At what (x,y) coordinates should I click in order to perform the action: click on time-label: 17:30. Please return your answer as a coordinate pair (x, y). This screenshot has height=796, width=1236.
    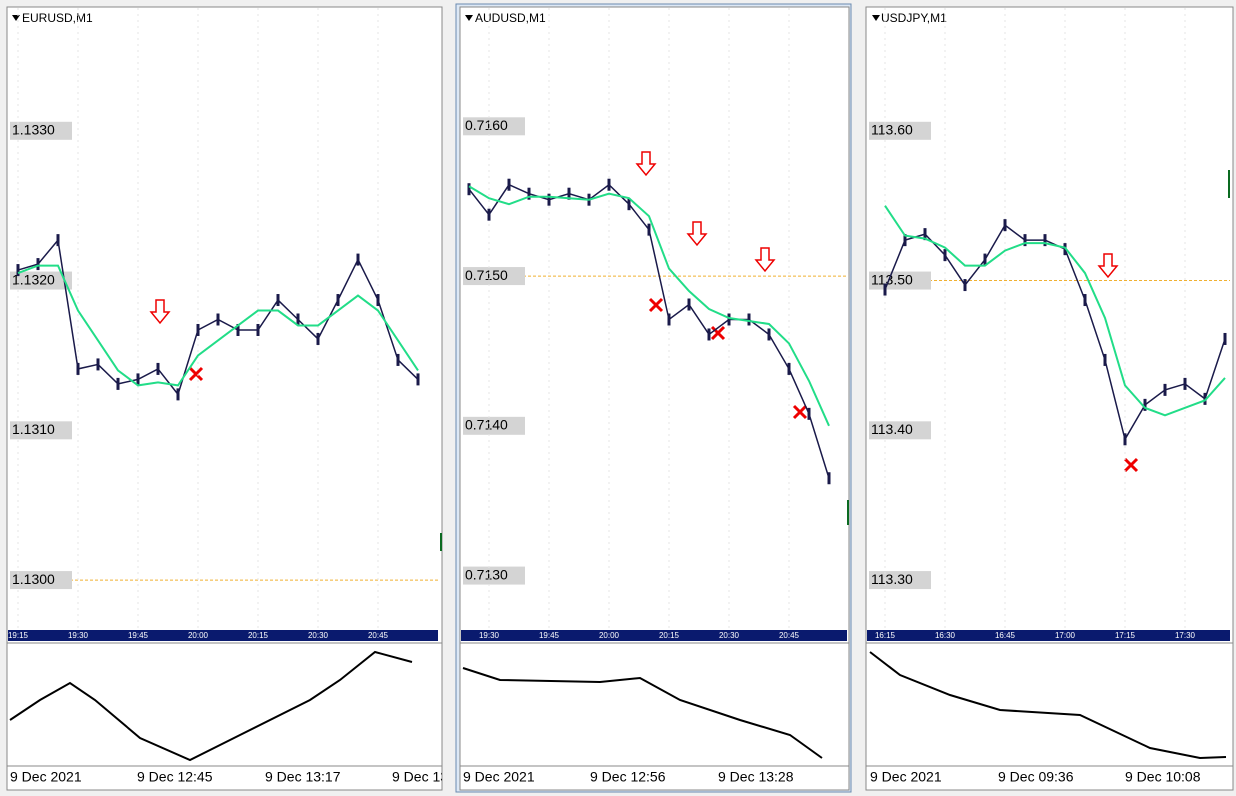
    Looking at the image, I should click on (1185, 635).